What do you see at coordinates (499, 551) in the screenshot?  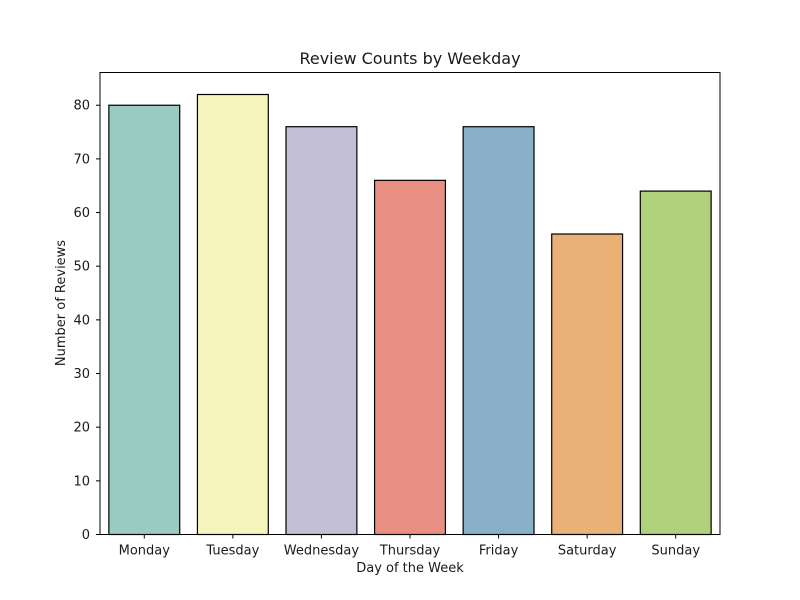 I see `x-tick-label: Friday` at bounding box center [499, 551].